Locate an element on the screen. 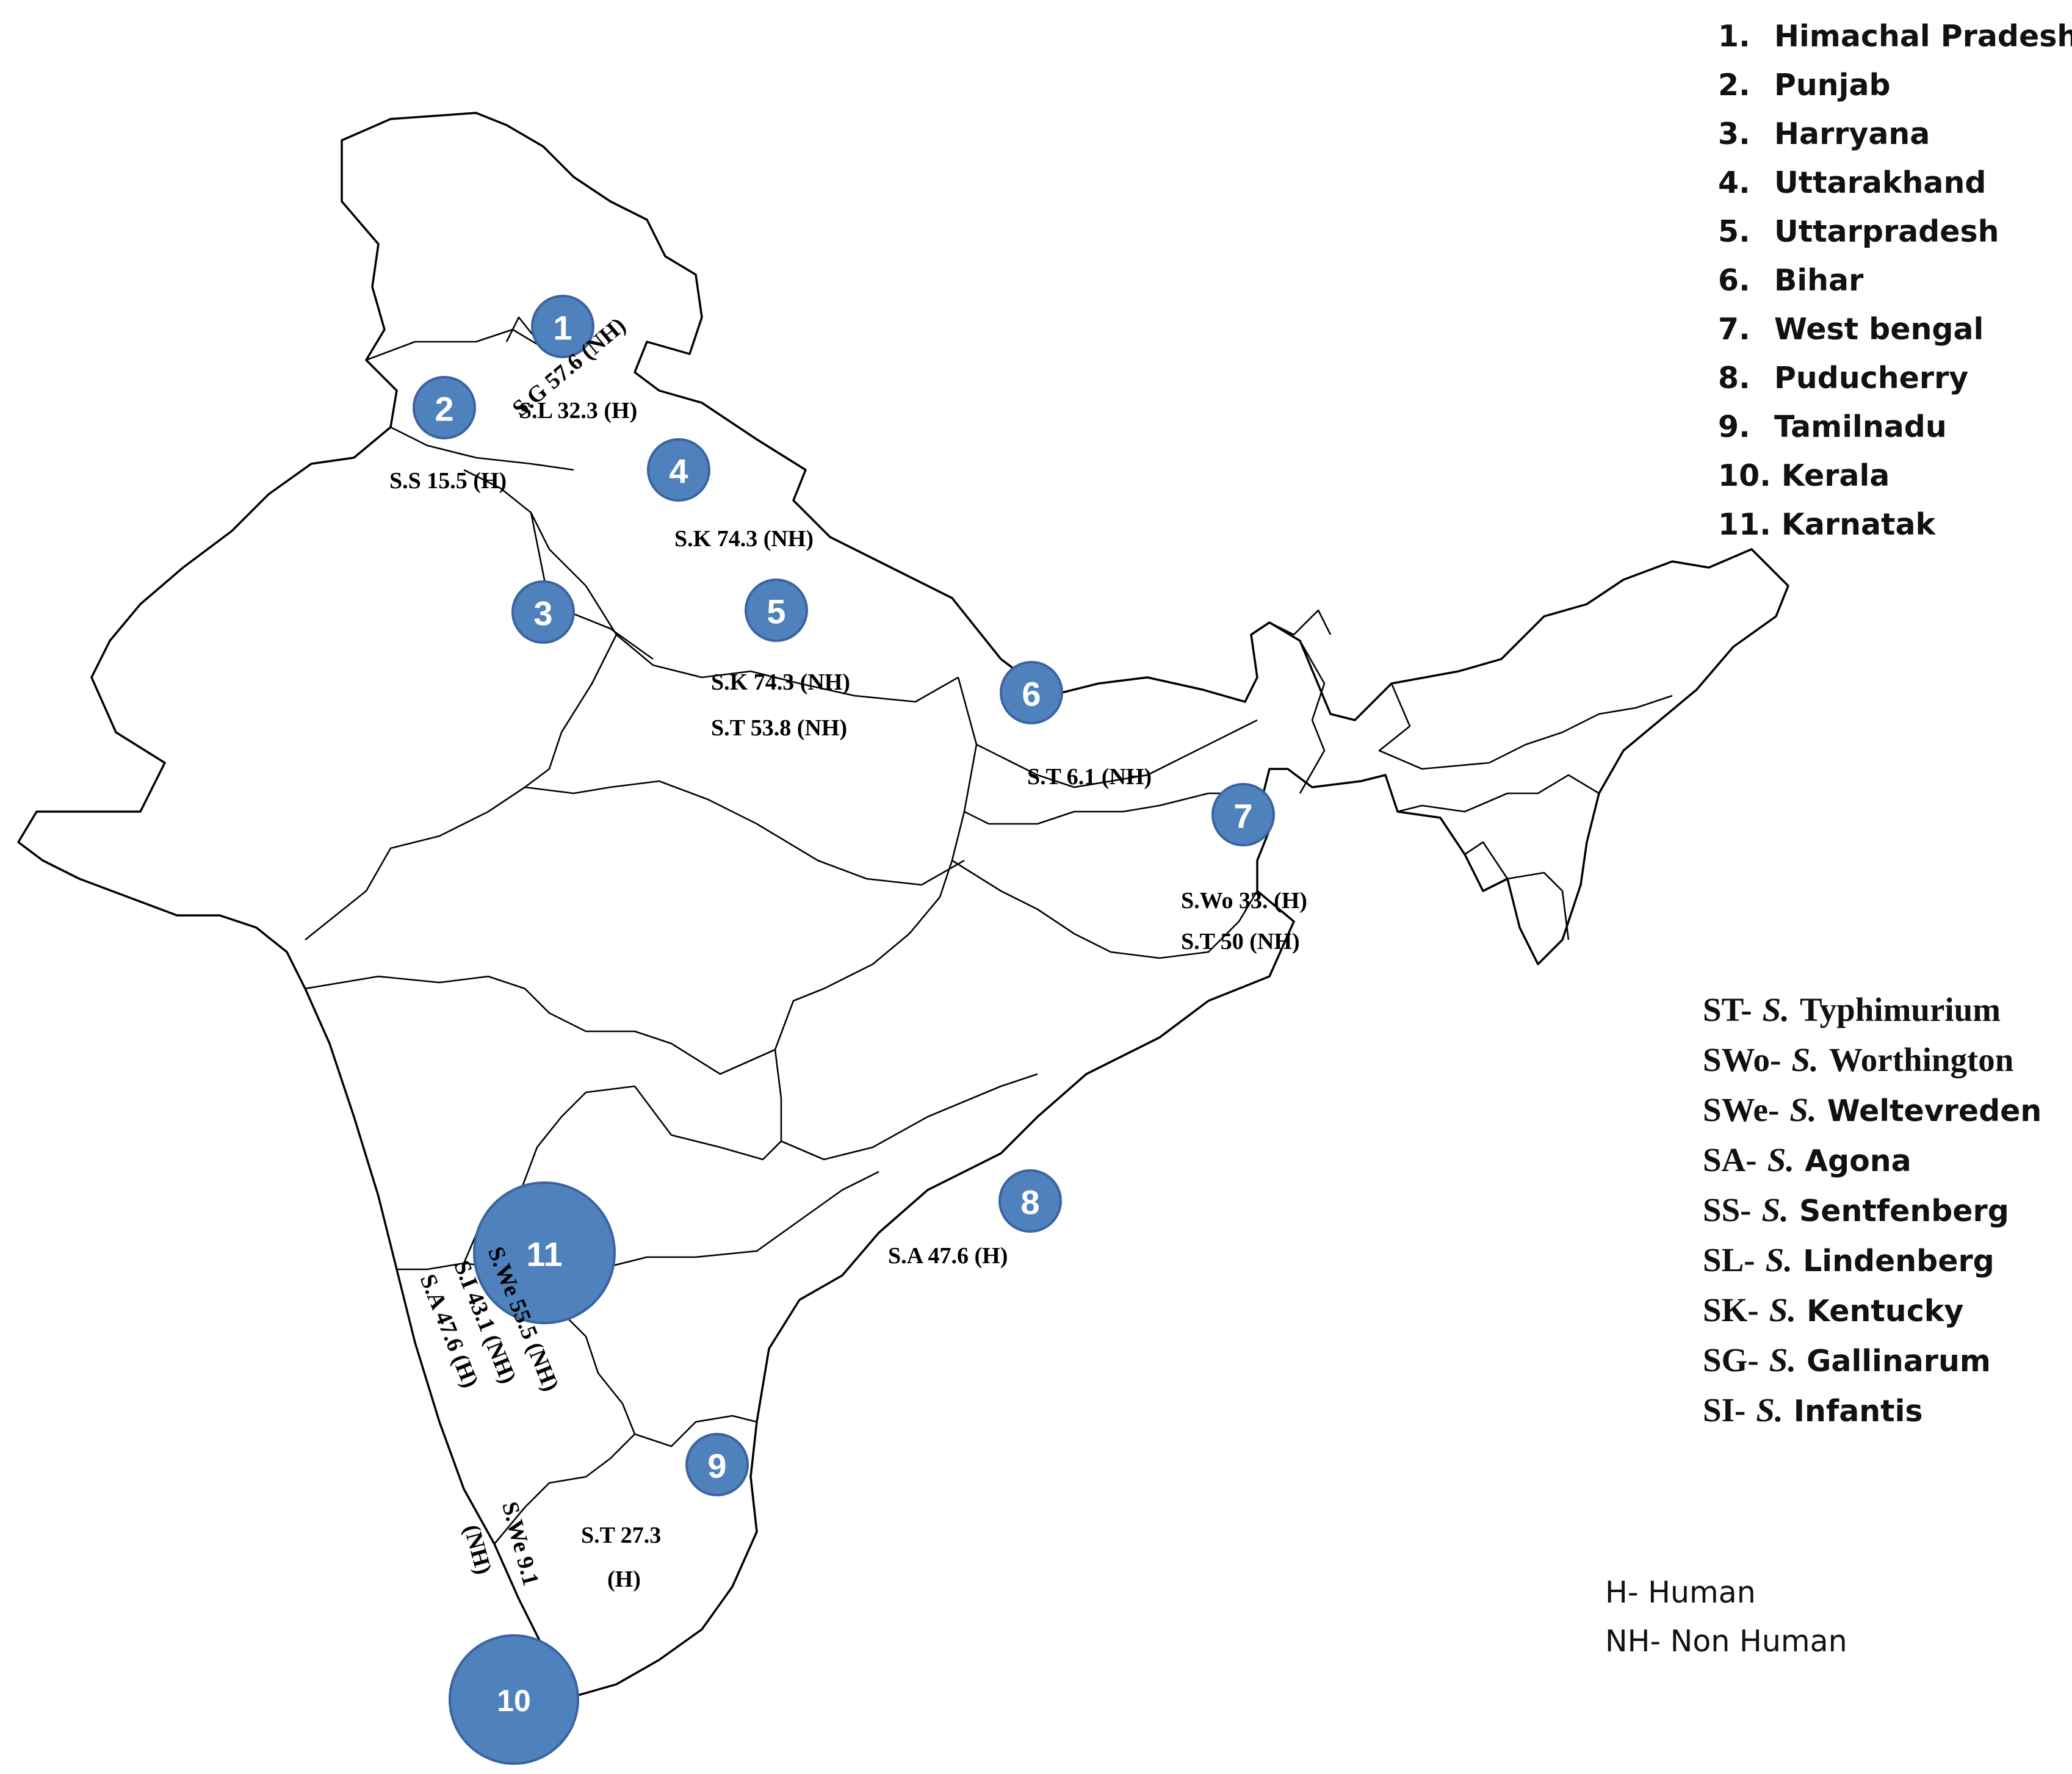  annotation-tn-1: S.T 27.3 is located at coordinates (621, 1535).